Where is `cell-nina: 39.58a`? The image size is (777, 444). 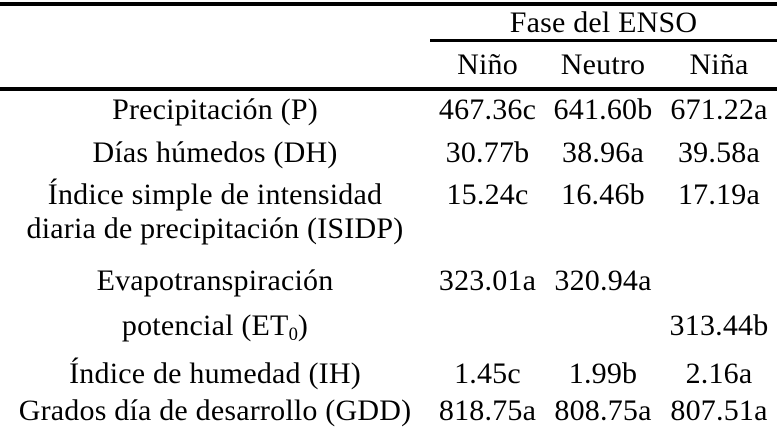
cell-nina: 39.58a is located at coordinates (718, 152).